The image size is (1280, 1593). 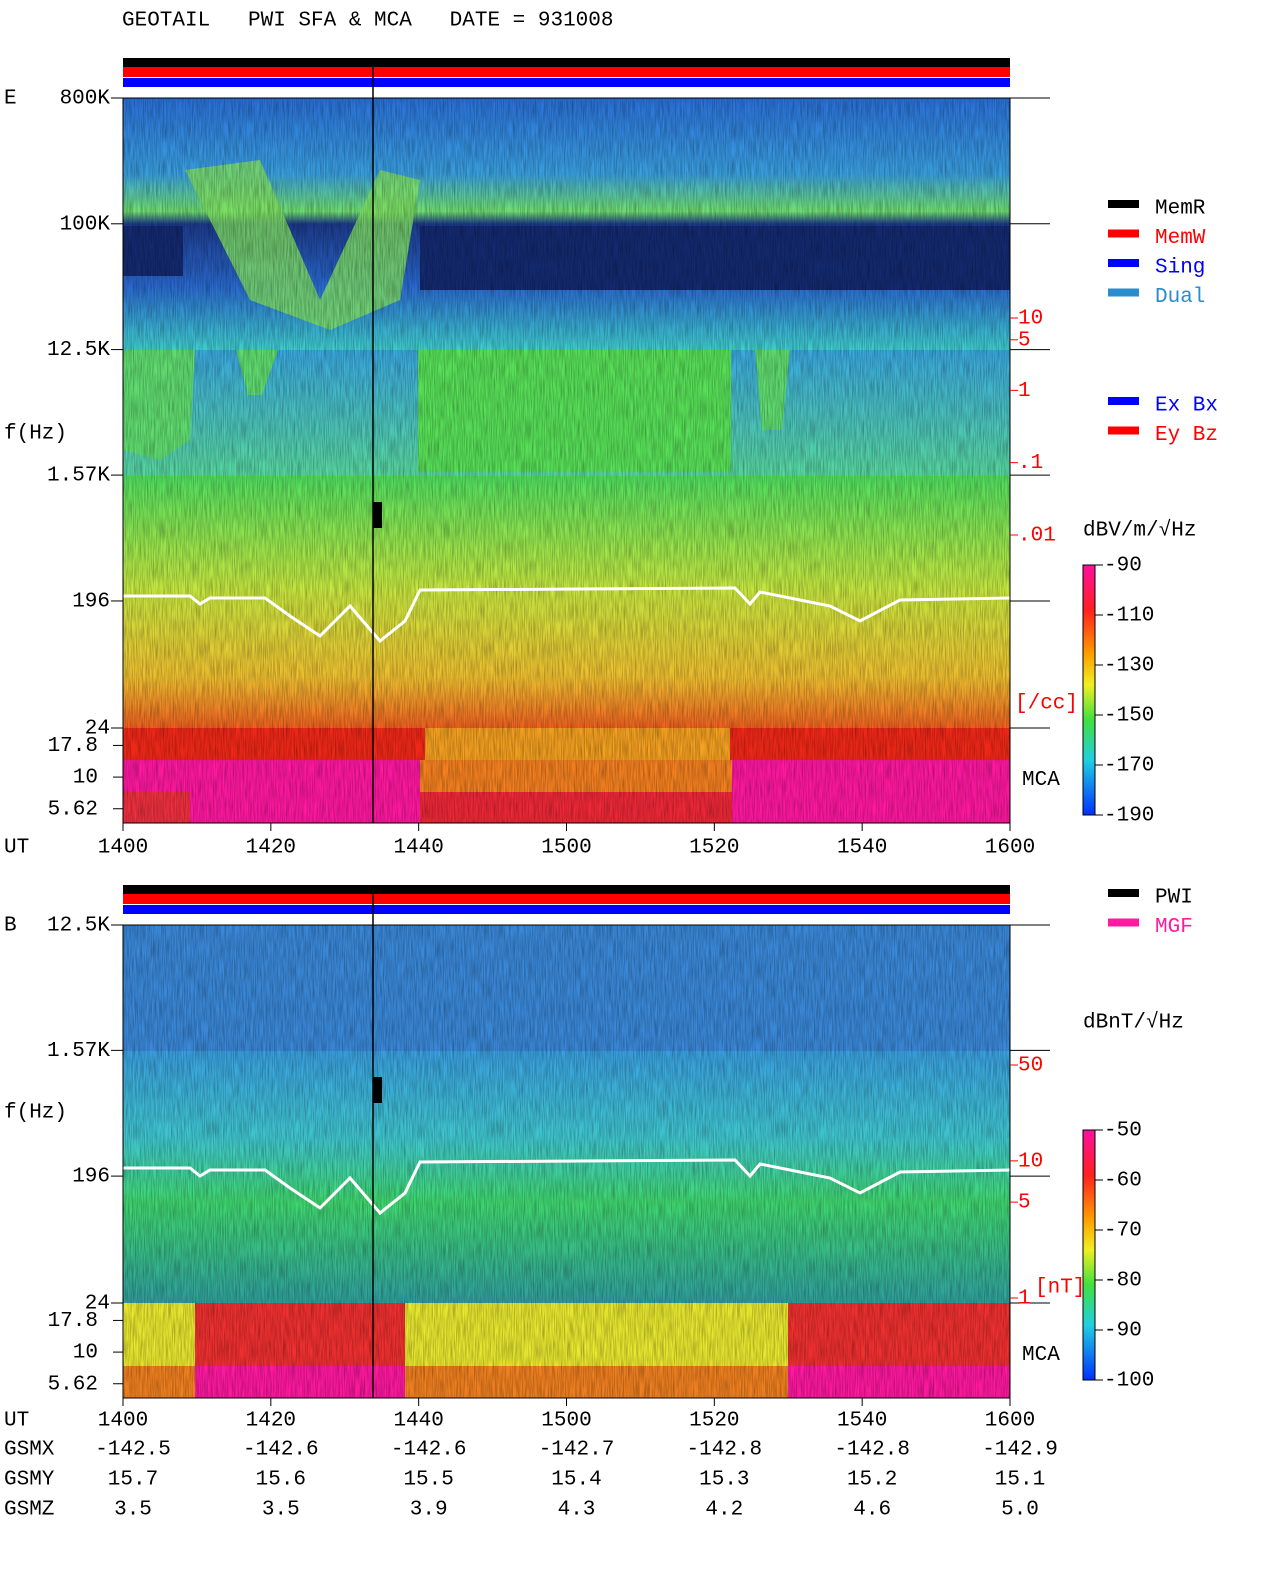 I want to click on colorbar-tick-label: -60, so click(x=1123, y=1181).